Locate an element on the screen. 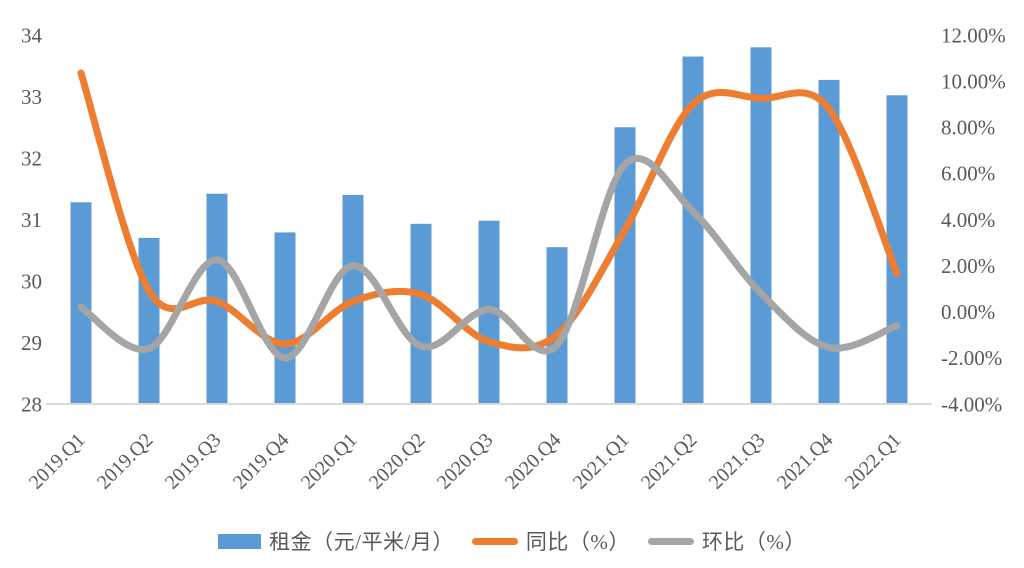  x-axis-label: 2020.Q1 is located at coordinates (329, 461).